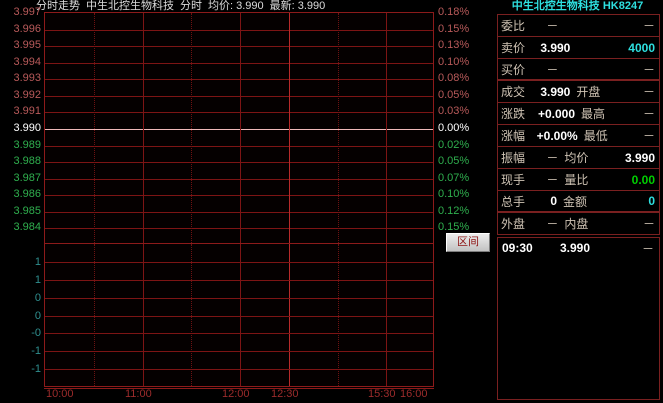 The width and height of the screenshot is (663, 403). Describe the element at coordinates (555, 91) in the screenshot. I see `quote-row-value: 3.990` at that location.